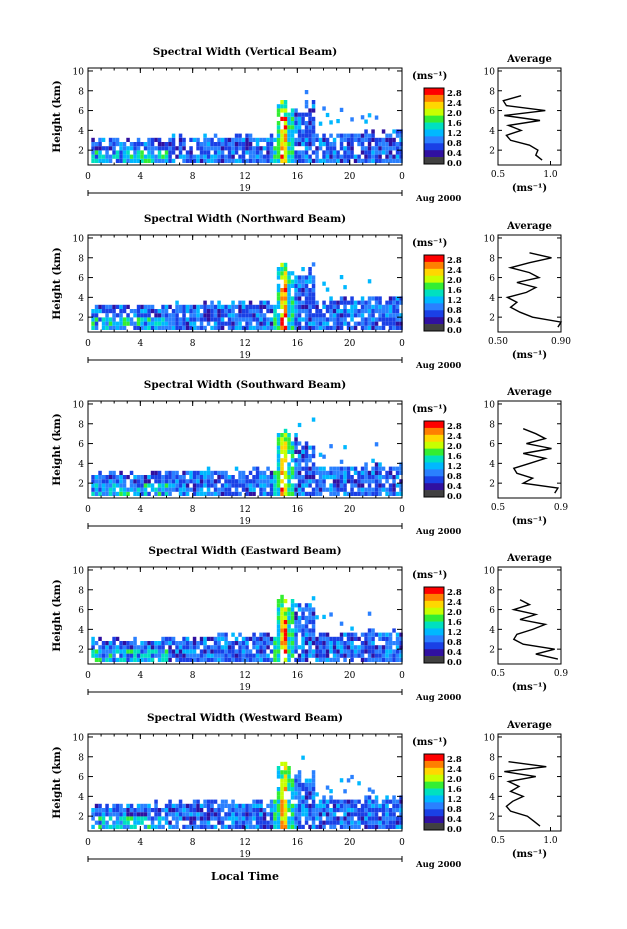  Describe the element at coordinates (529, 392) in the screenshot. I see `average-title: Average` at that location.